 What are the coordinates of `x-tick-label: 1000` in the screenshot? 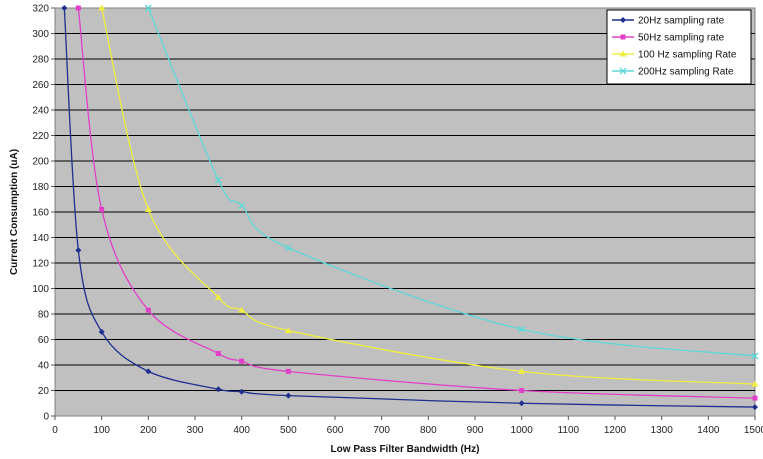 It's located at (522, 430).